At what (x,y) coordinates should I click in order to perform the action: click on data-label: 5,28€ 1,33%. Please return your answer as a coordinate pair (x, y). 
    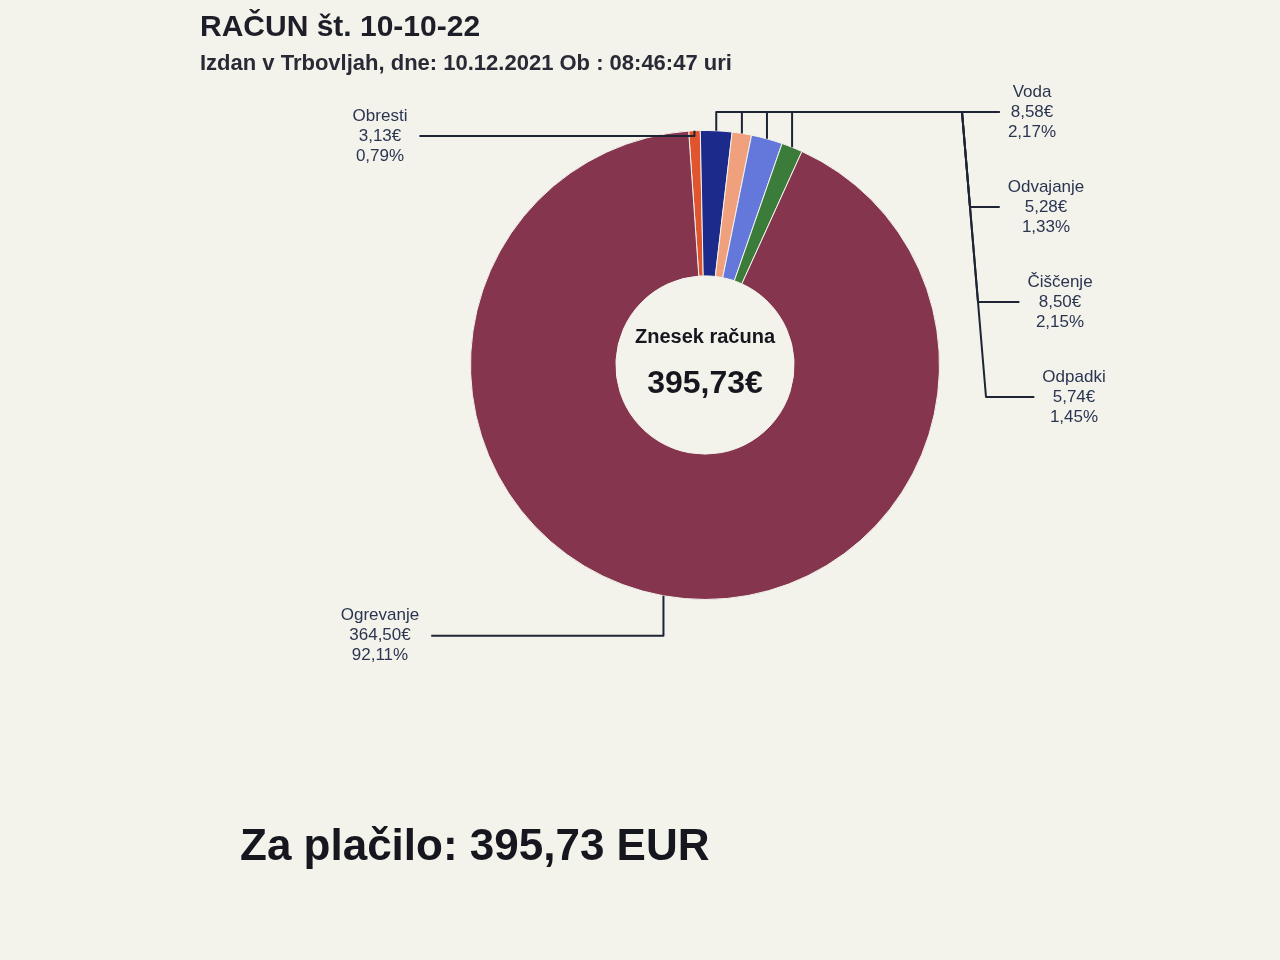
    Looking at the image, I should click on (1046, 216).